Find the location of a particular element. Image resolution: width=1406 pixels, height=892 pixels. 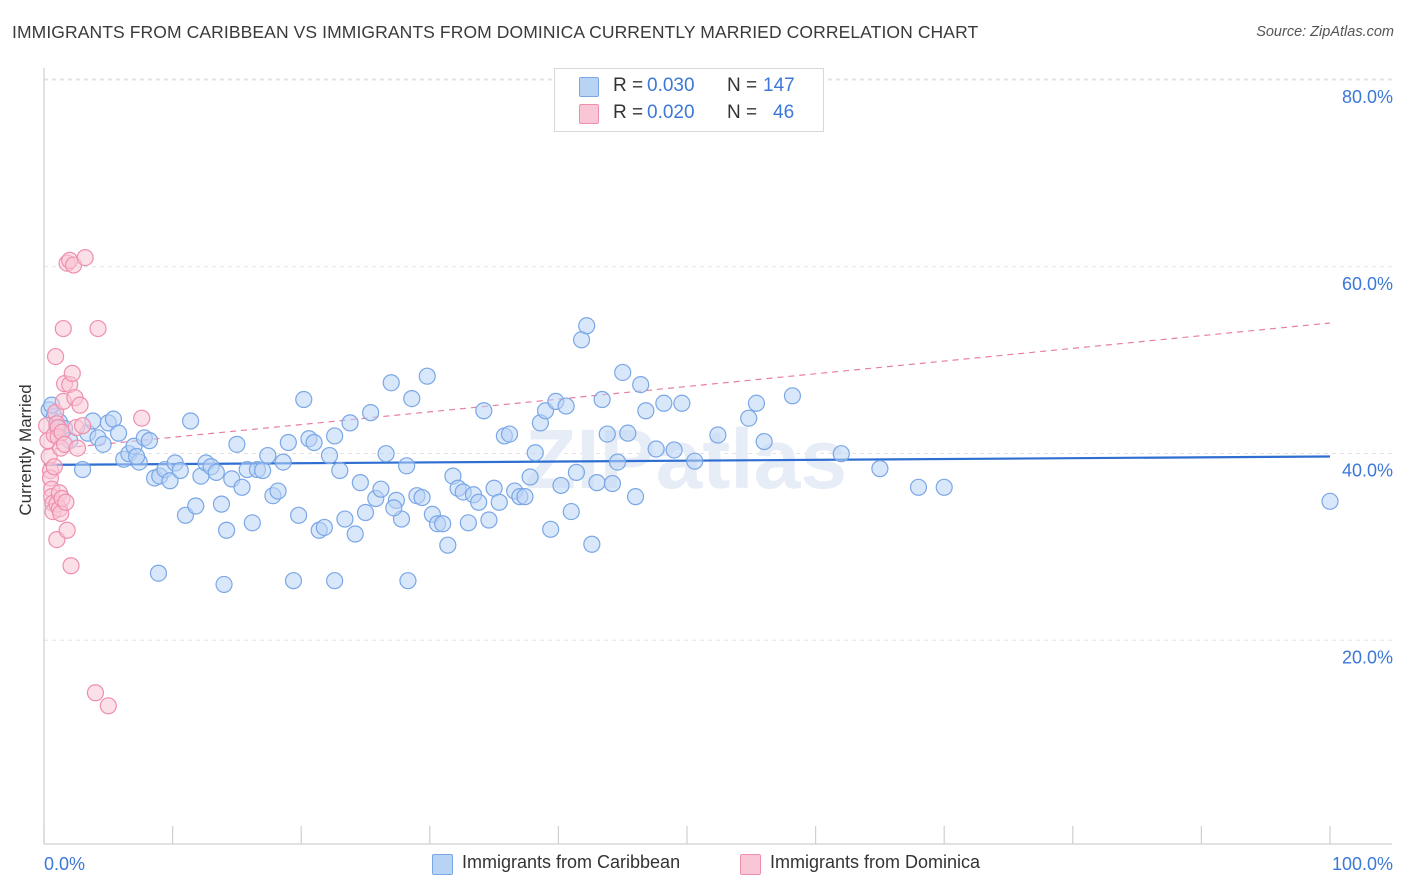

legend-r-value: 0.020 is located at coordinates (671, 112).